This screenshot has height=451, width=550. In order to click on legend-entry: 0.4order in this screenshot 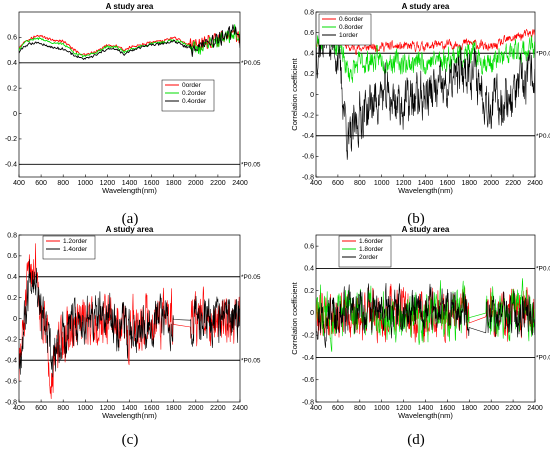, I will do `click(194, 101)`.